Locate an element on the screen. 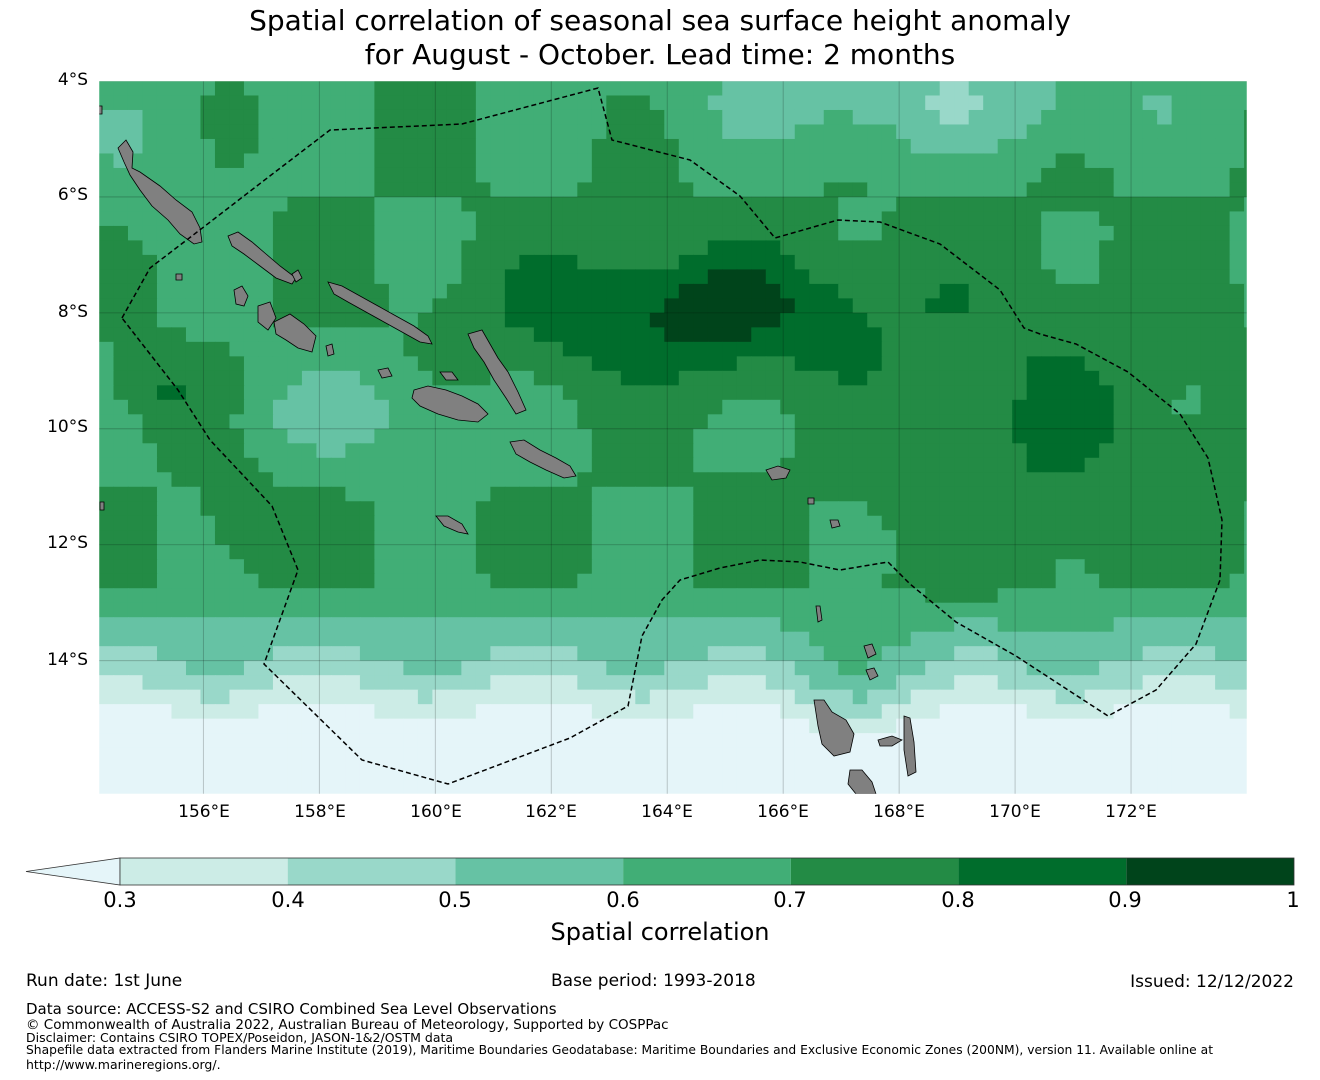  shapefile-url: http://www.marineregions.org/. is located at coordinates (123, 1064).